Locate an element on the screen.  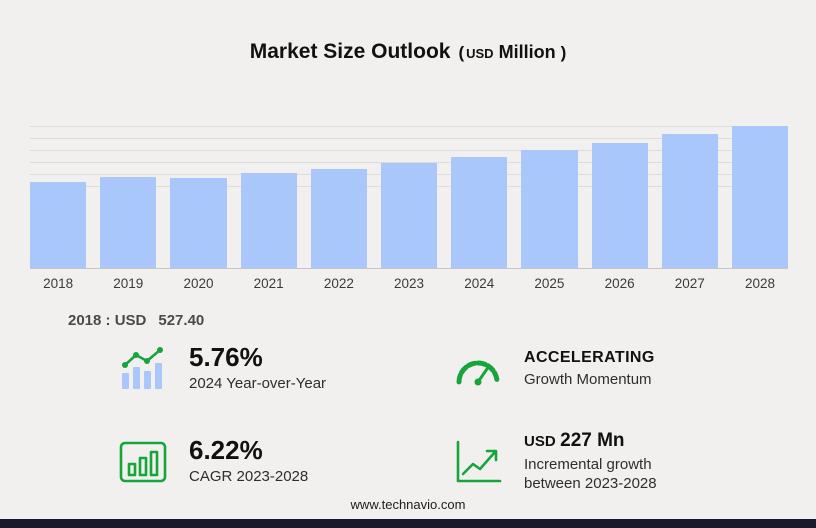
bar-column: 2021 is located at coordinates (268, 199).